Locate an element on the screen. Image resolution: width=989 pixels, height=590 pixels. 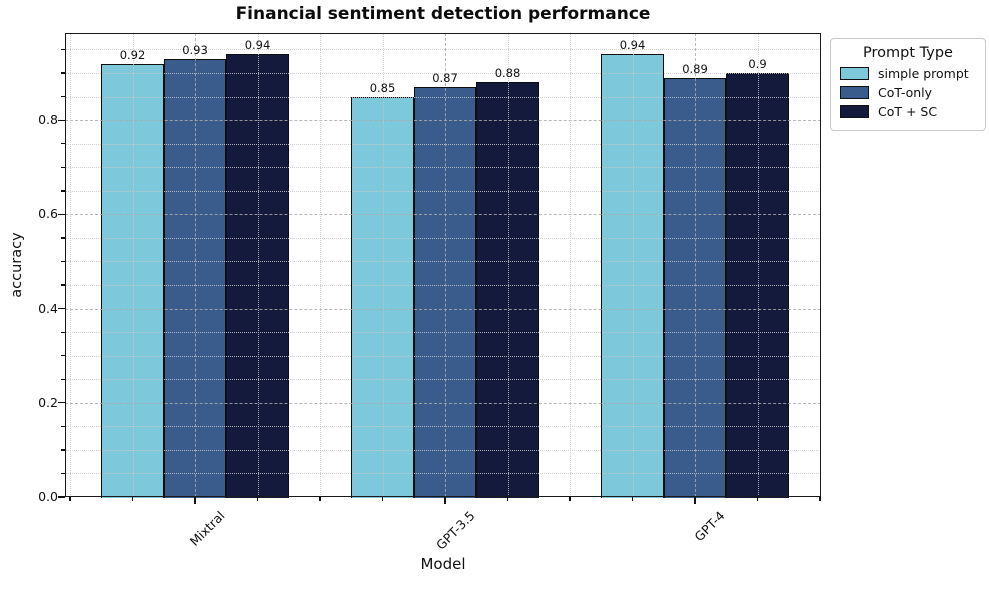
bar-value-label: 0.93 is located at coordinates (195, 49).